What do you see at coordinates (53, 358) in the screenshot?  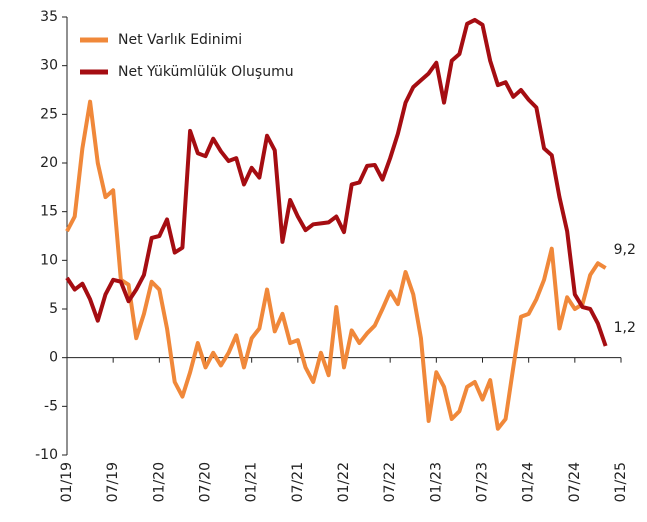 I see `y-tick-label: 0` at bounding box center [53, 358].